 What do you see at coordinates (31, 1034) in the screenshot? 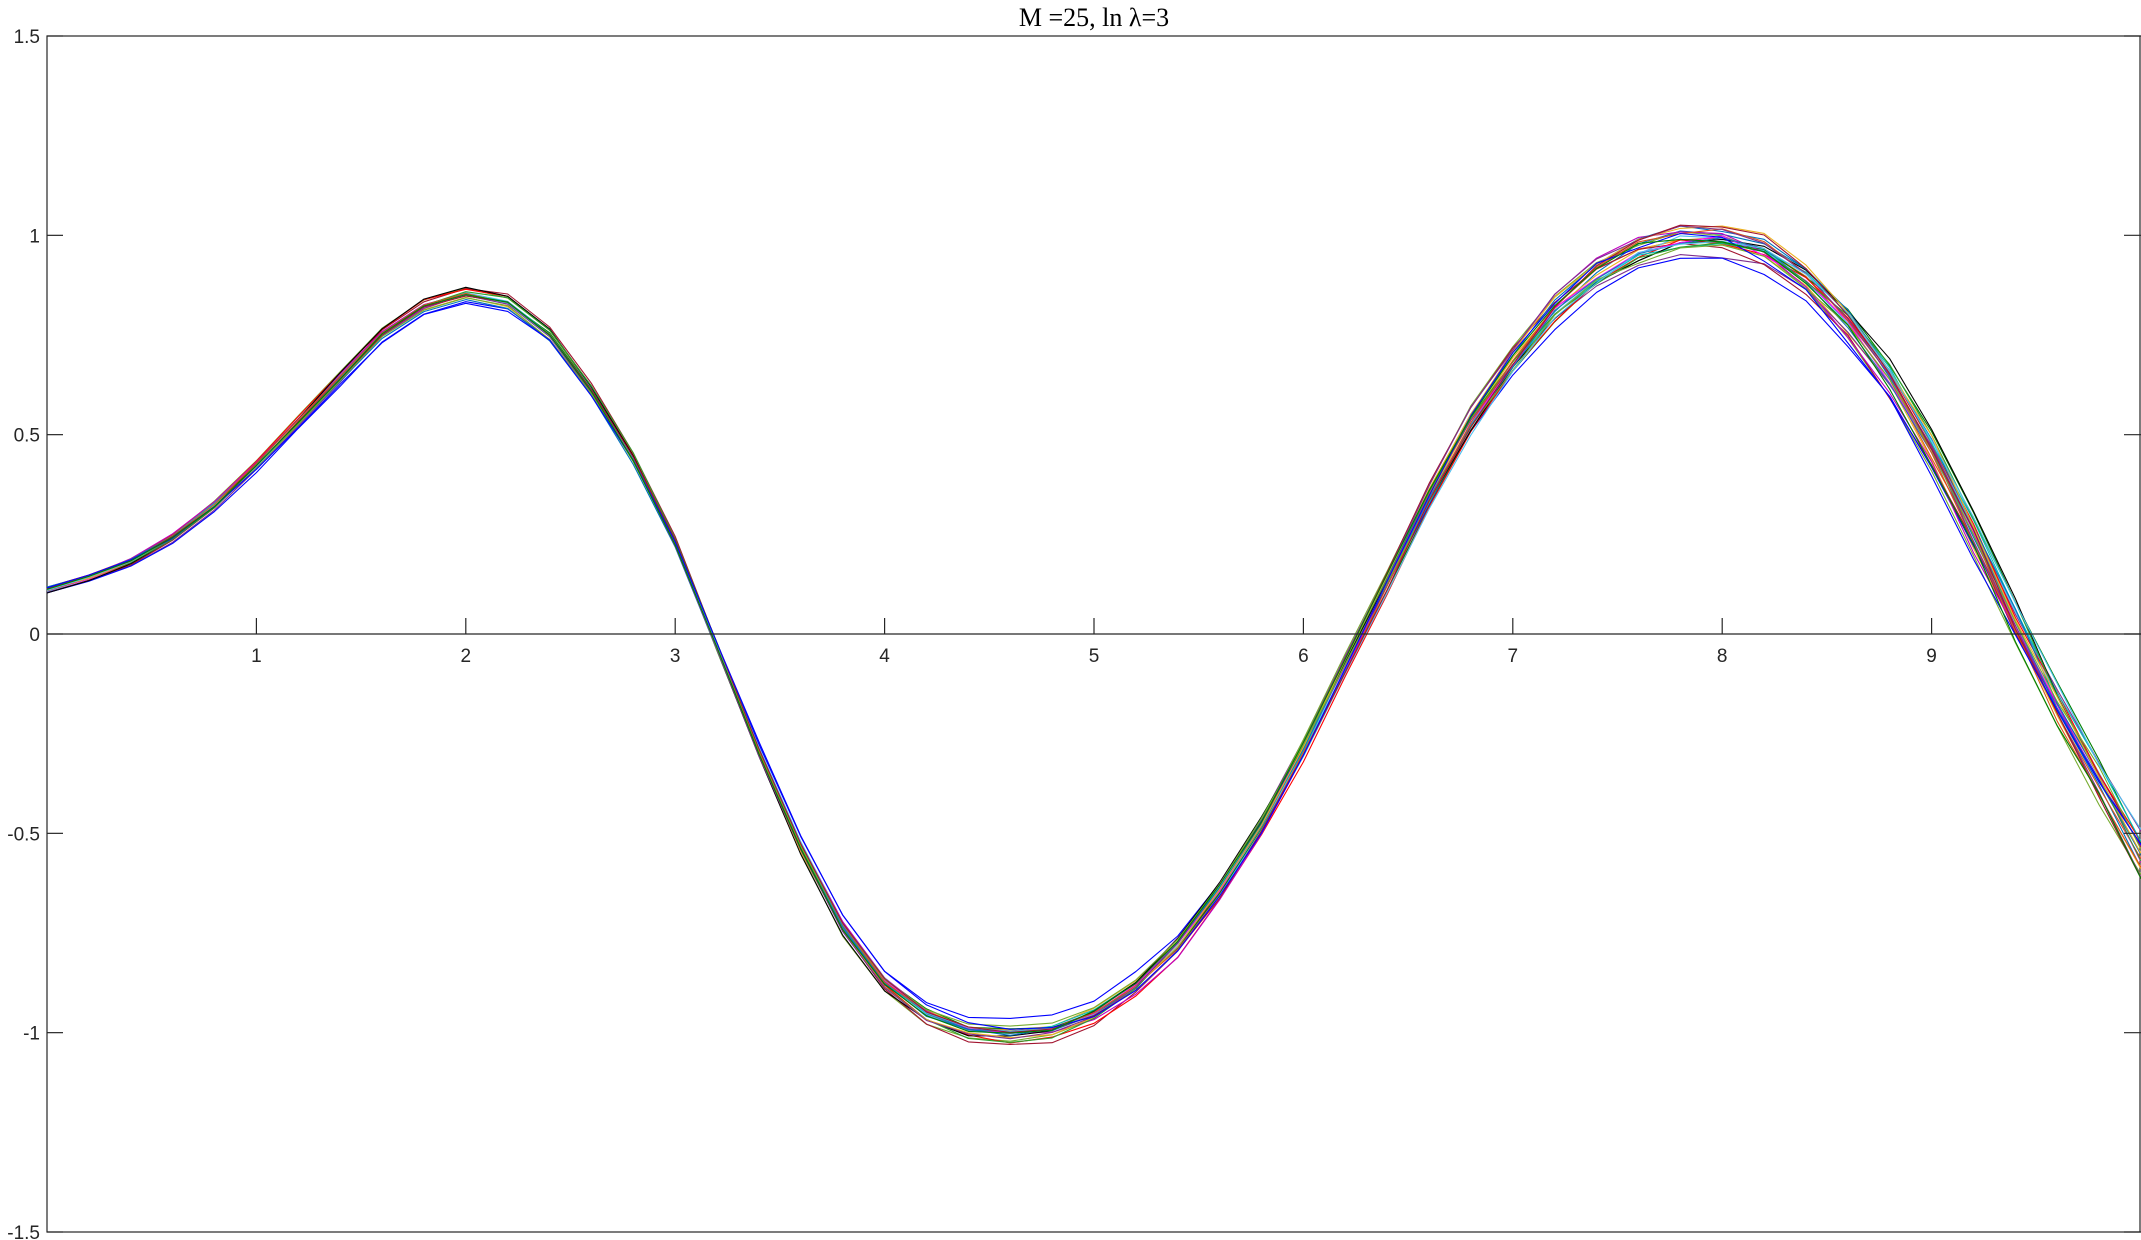
I see `y-tick-label: -1` at bounding box center [31, 1034].